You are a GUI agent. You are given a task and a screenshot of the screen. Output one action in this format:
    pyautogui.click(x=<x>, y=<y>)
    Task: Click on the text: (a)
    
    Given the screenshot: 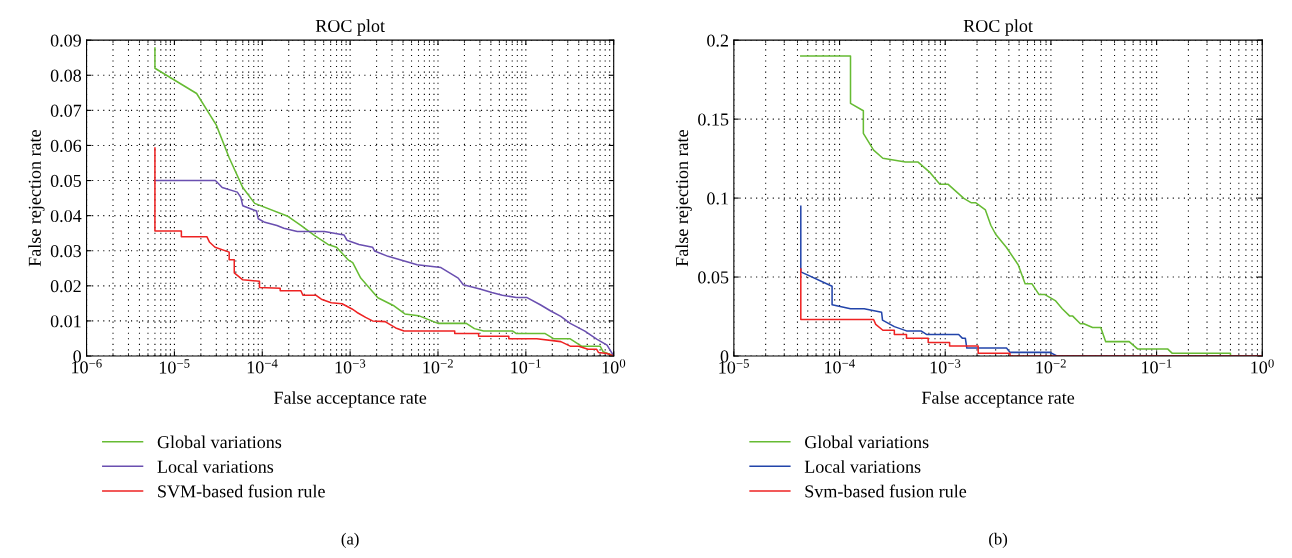 What is the action you would take?
    pyautogui.click(x=350, y=540)
    